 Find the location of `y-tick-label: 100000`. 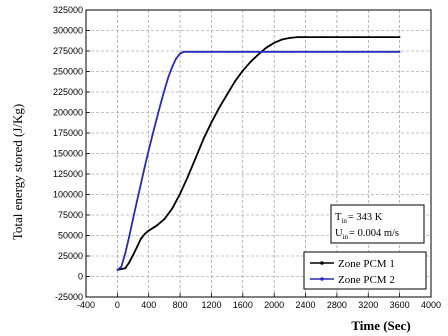

y-tick-label: 100000 is located at coordinates (68, 195).